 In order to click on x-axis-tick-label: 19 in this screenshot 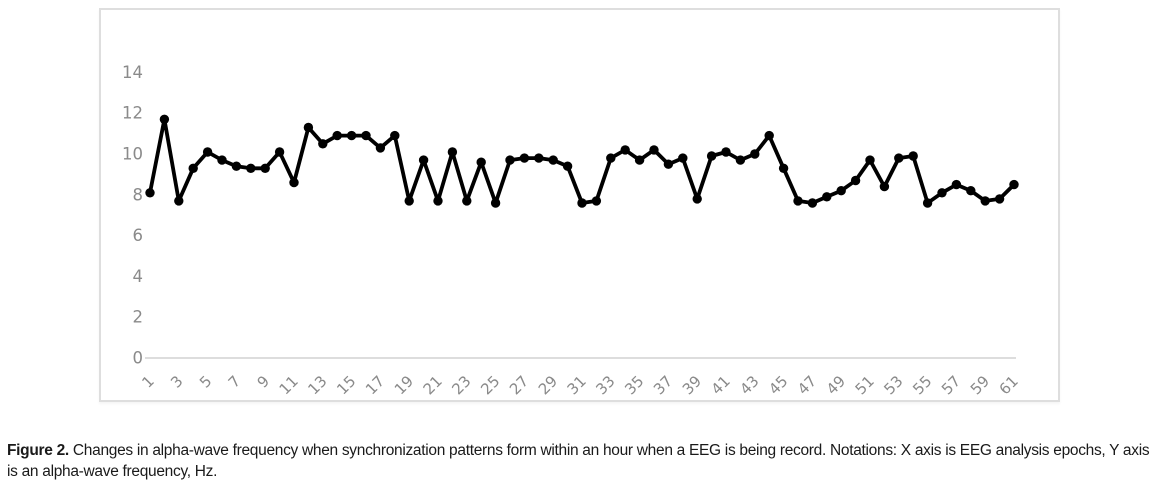, I will do `click(404, 385)`.